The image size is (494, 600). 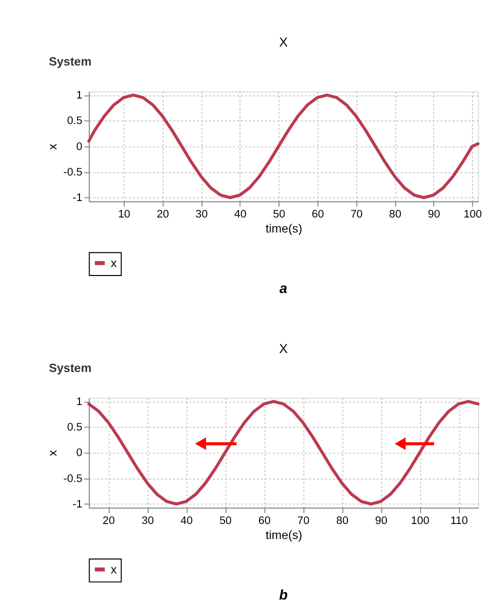 I want to click on text: a, so click(x=284, y=288).